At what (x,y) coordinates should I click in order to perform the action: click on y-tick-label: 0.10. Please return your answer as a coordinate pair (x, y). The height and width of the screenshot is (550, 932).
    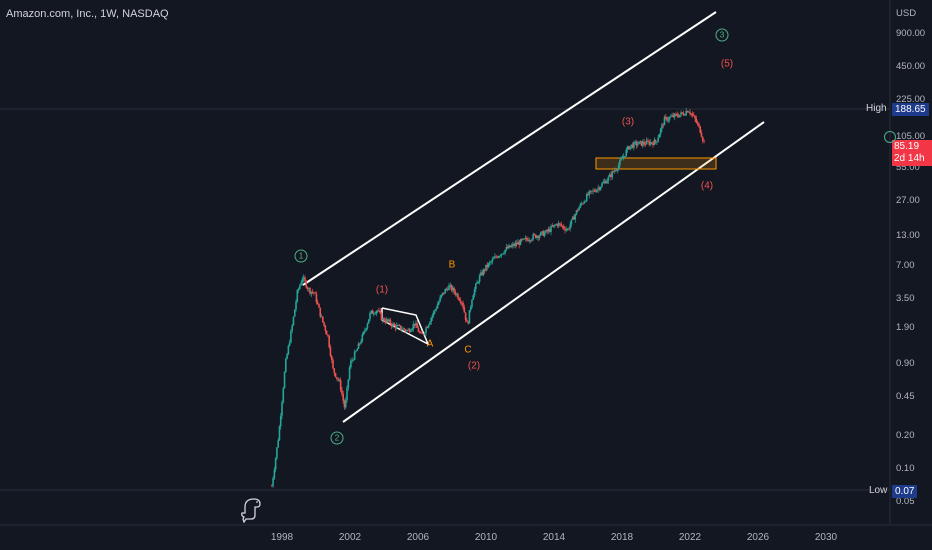
    Looking at the image, I should click on (905, 468).